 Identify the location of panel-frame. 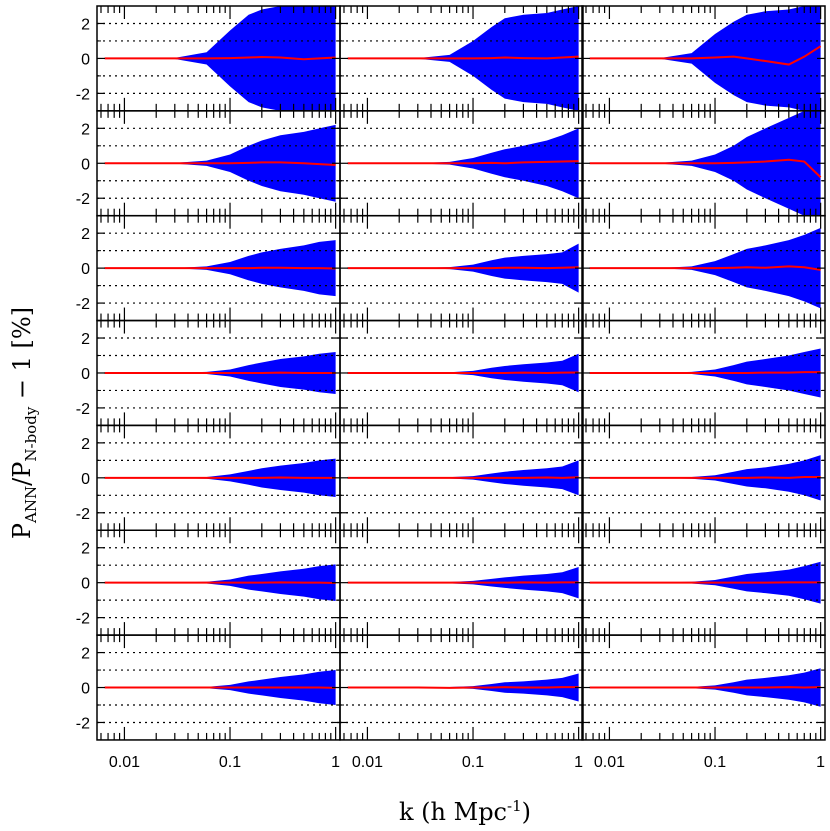
(703, 687).